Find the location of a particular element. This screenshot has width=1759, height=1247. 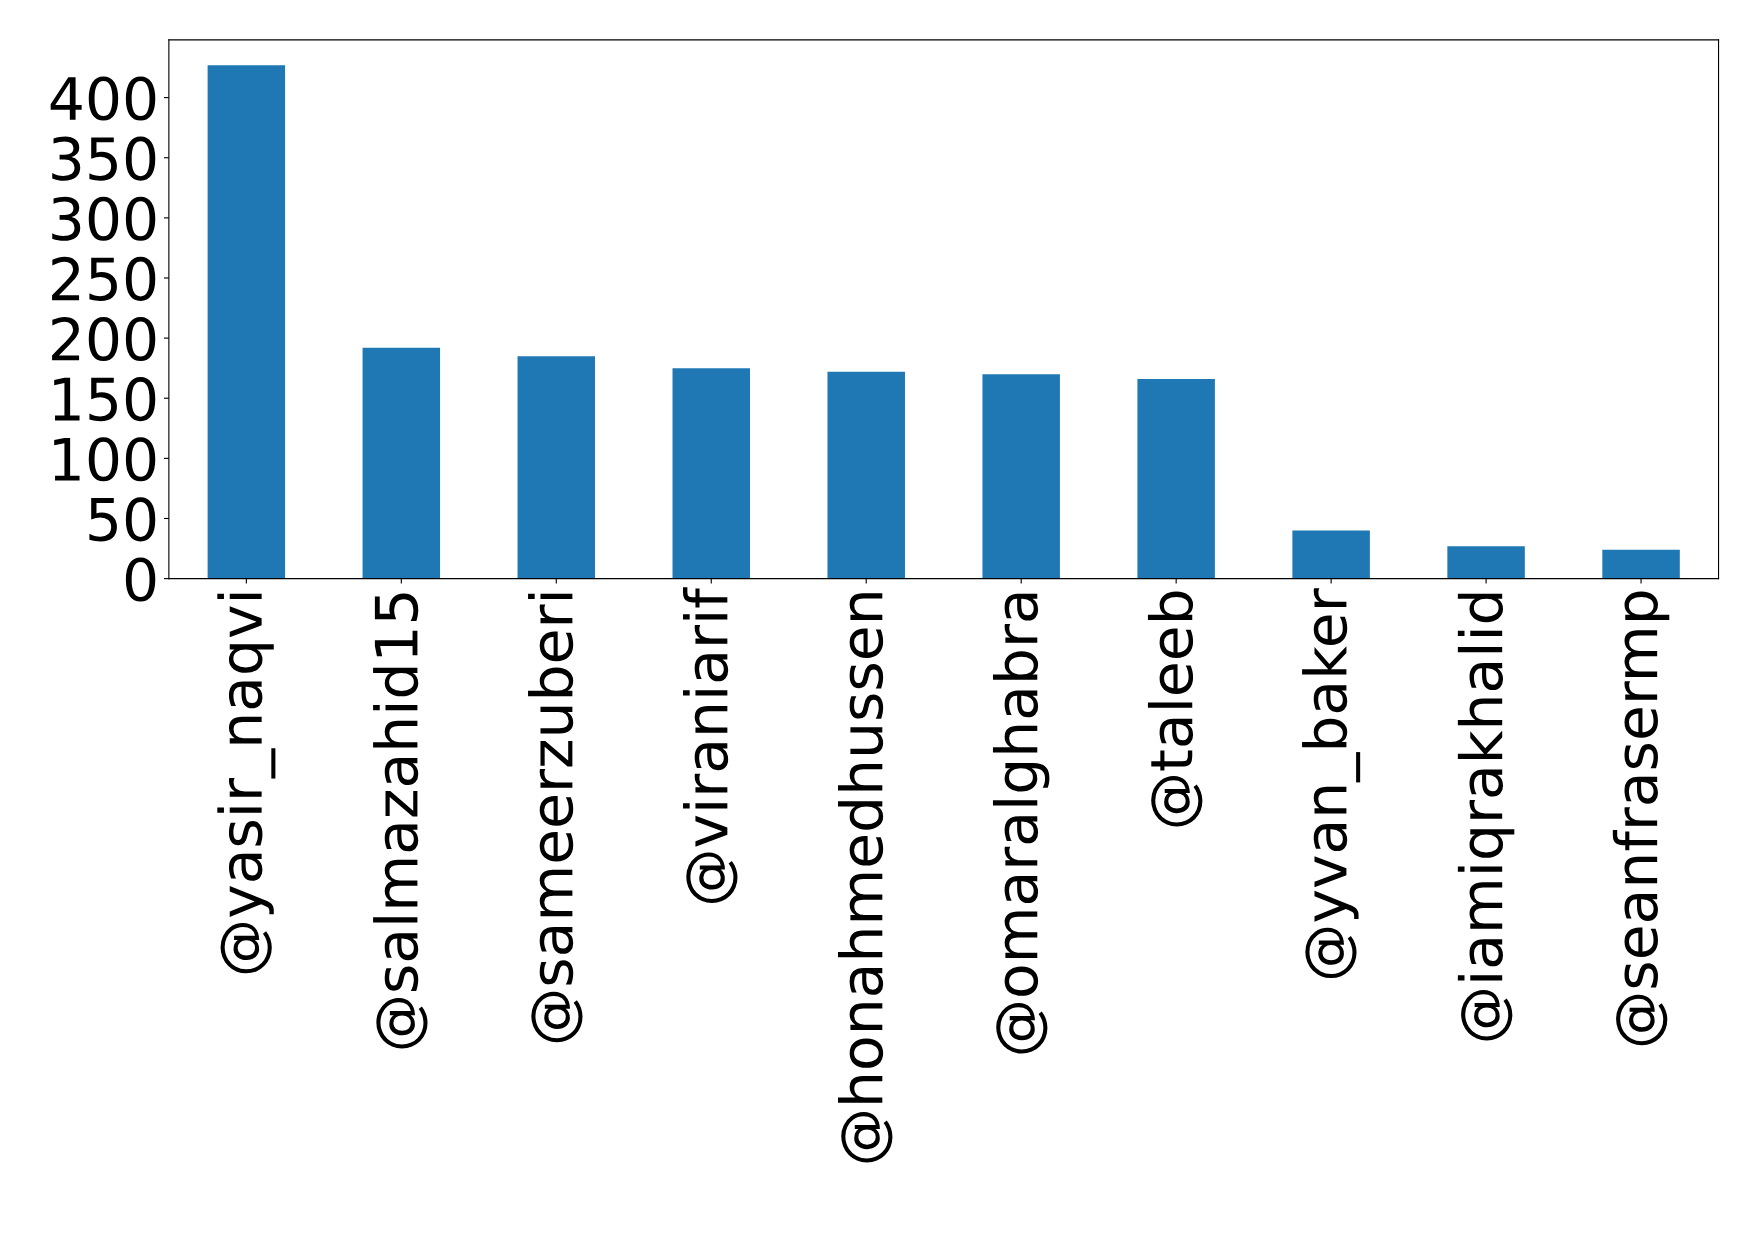

y-tick-label: 100 is located at coordinates (105, 459).